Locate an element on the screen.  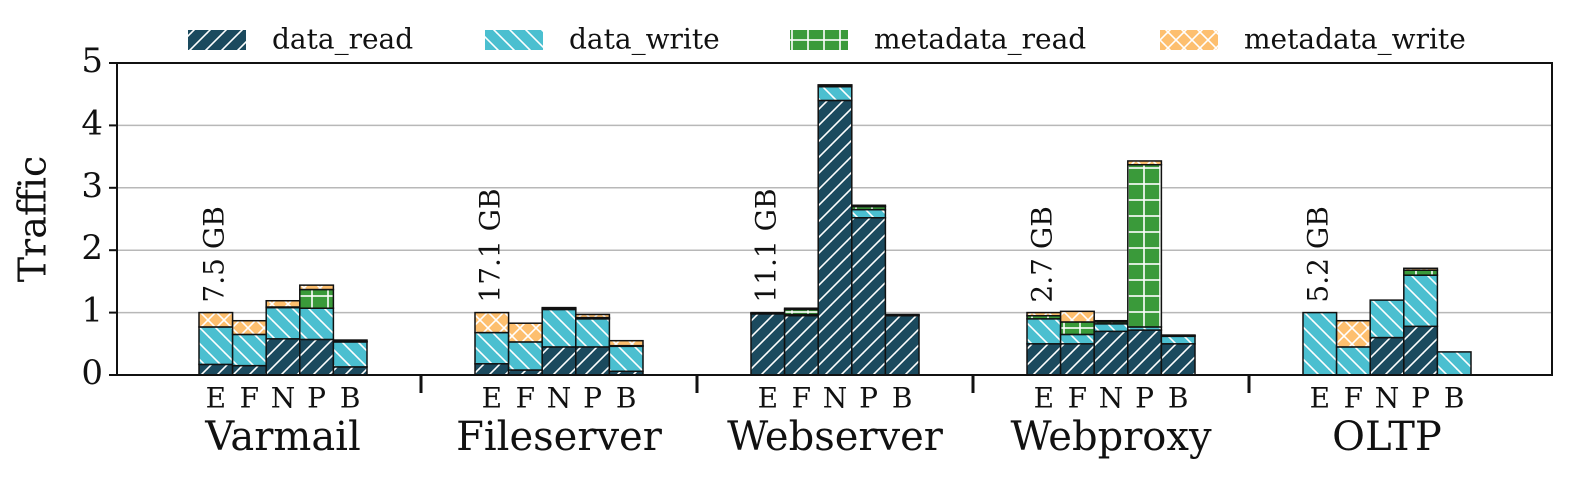
annotation: 5.2 GB is located at coordinates (1317, 254).